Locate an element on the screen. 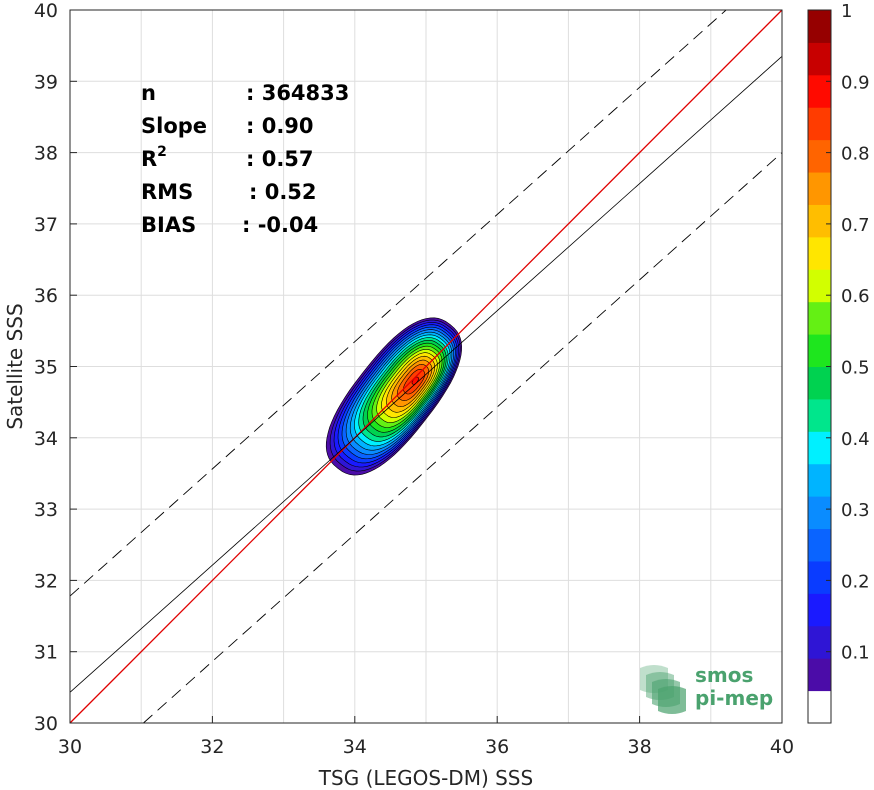 The width and height of the screenshot is (874, 790). stat-label: R2 is located at coordinates (154, 157).